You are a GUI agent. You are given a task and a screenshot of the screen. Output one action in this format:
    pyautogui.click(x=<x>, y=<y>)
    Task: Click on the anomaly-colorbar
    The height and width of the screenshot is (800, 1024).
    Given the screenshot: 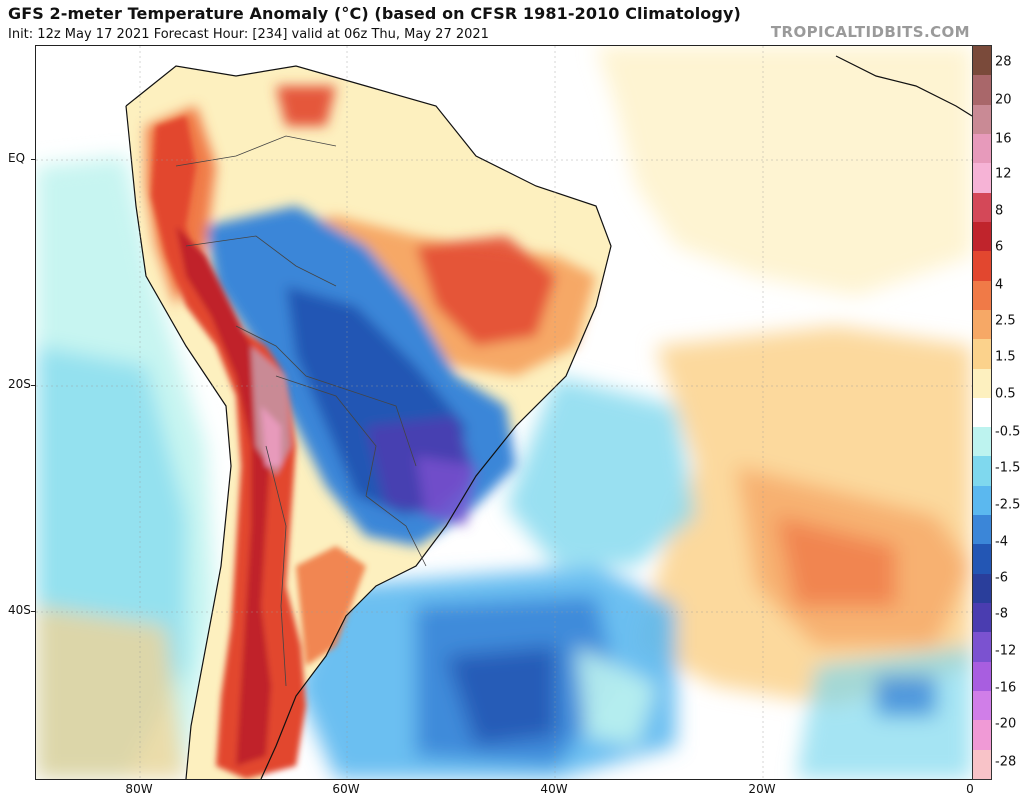 What is the action you would take?
    pyautogui.click(x=982, y=412)
    